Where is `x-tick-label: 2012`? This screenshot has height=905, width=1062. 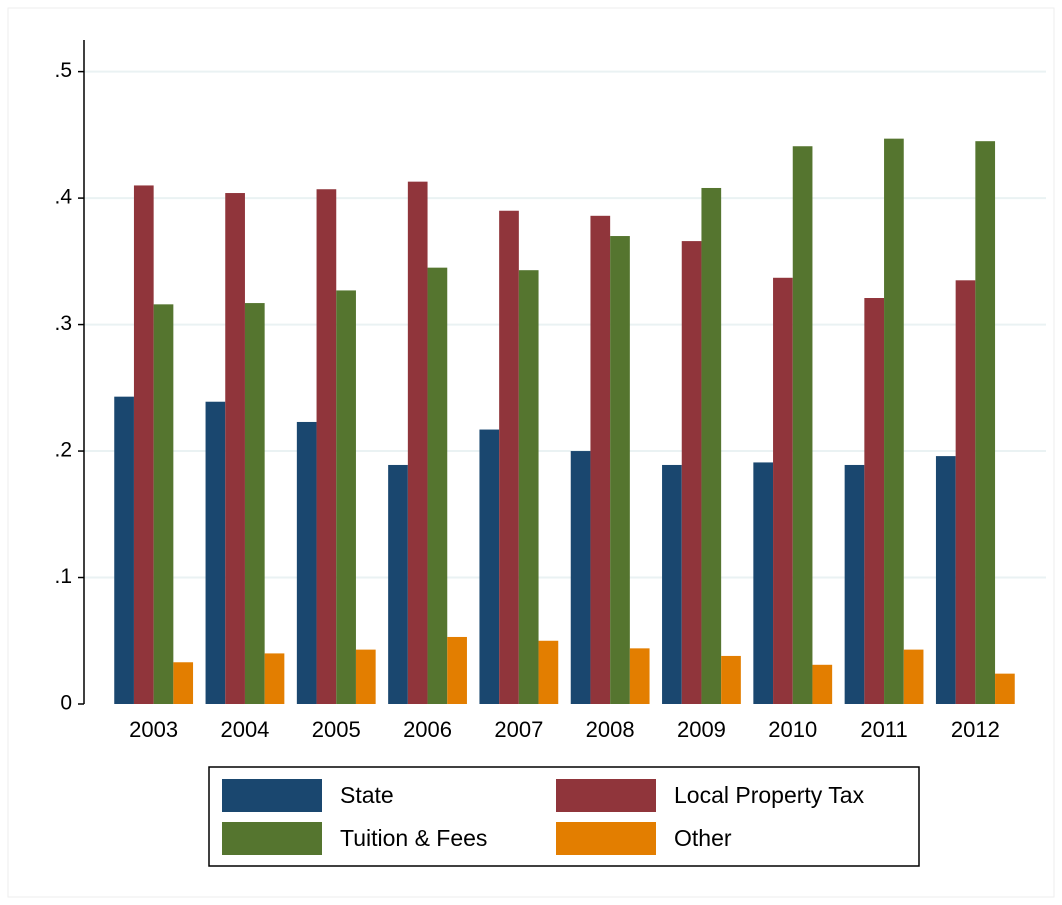
x-tick-label: 2012 is located at coordinates (975, 729).